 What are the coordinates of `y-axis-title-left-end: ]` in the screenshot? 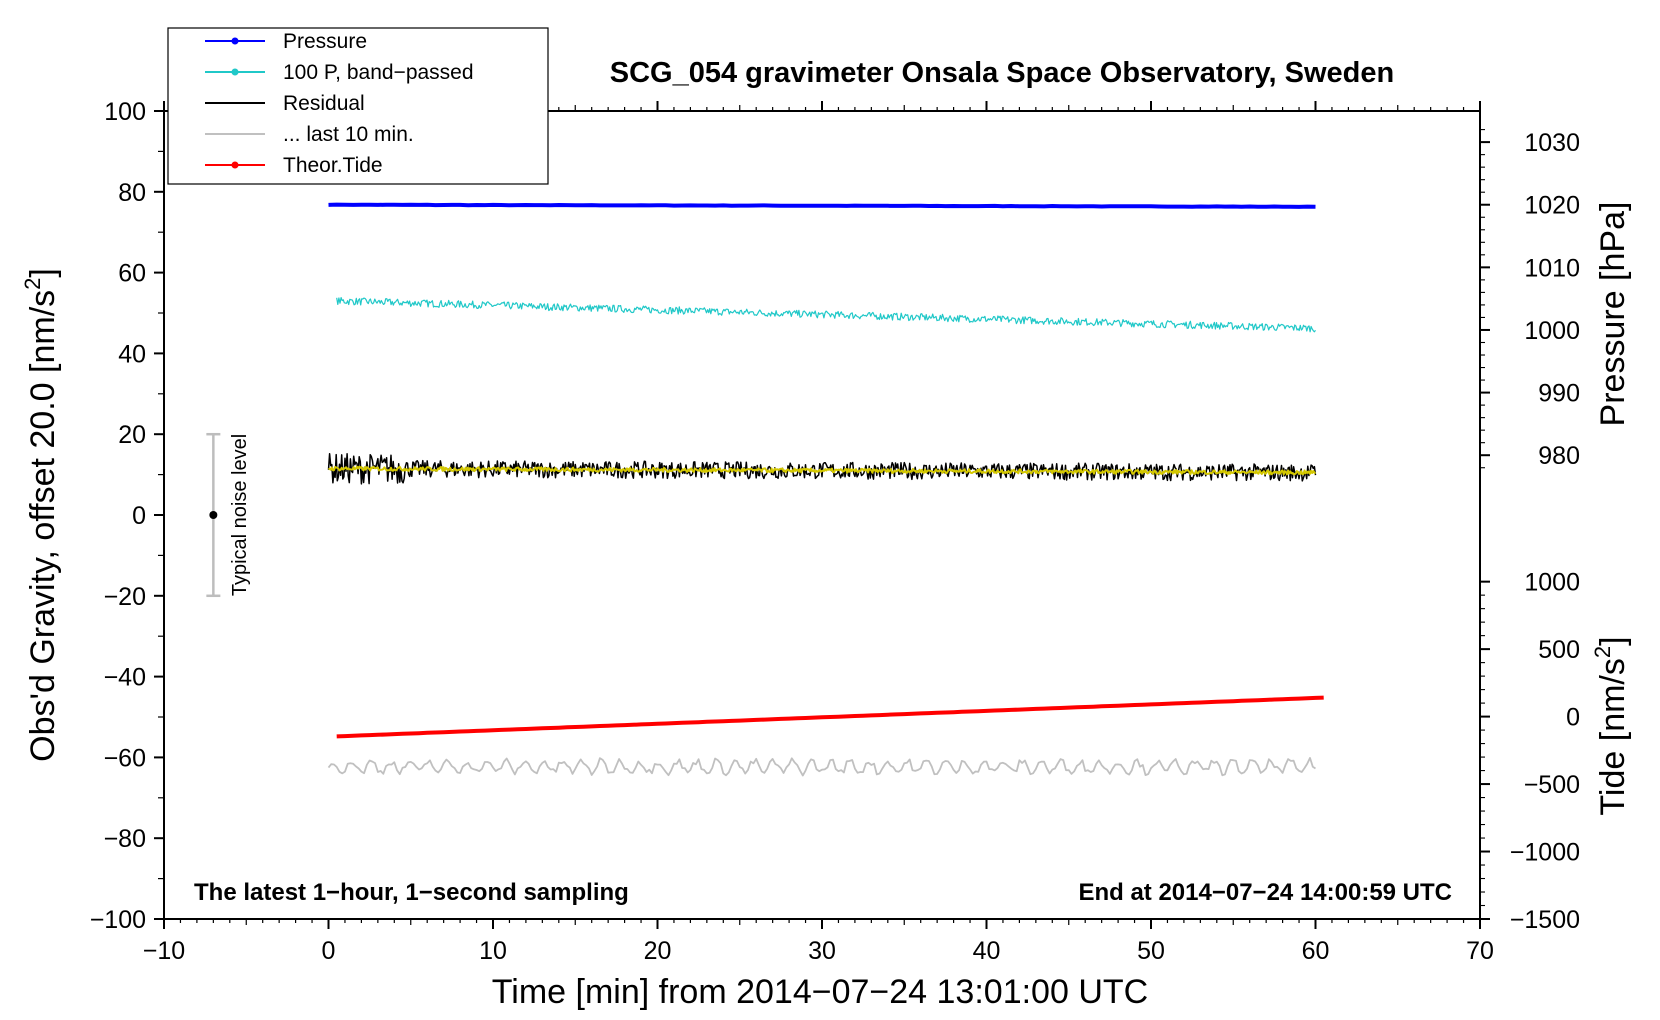 It's located at (43, 272).